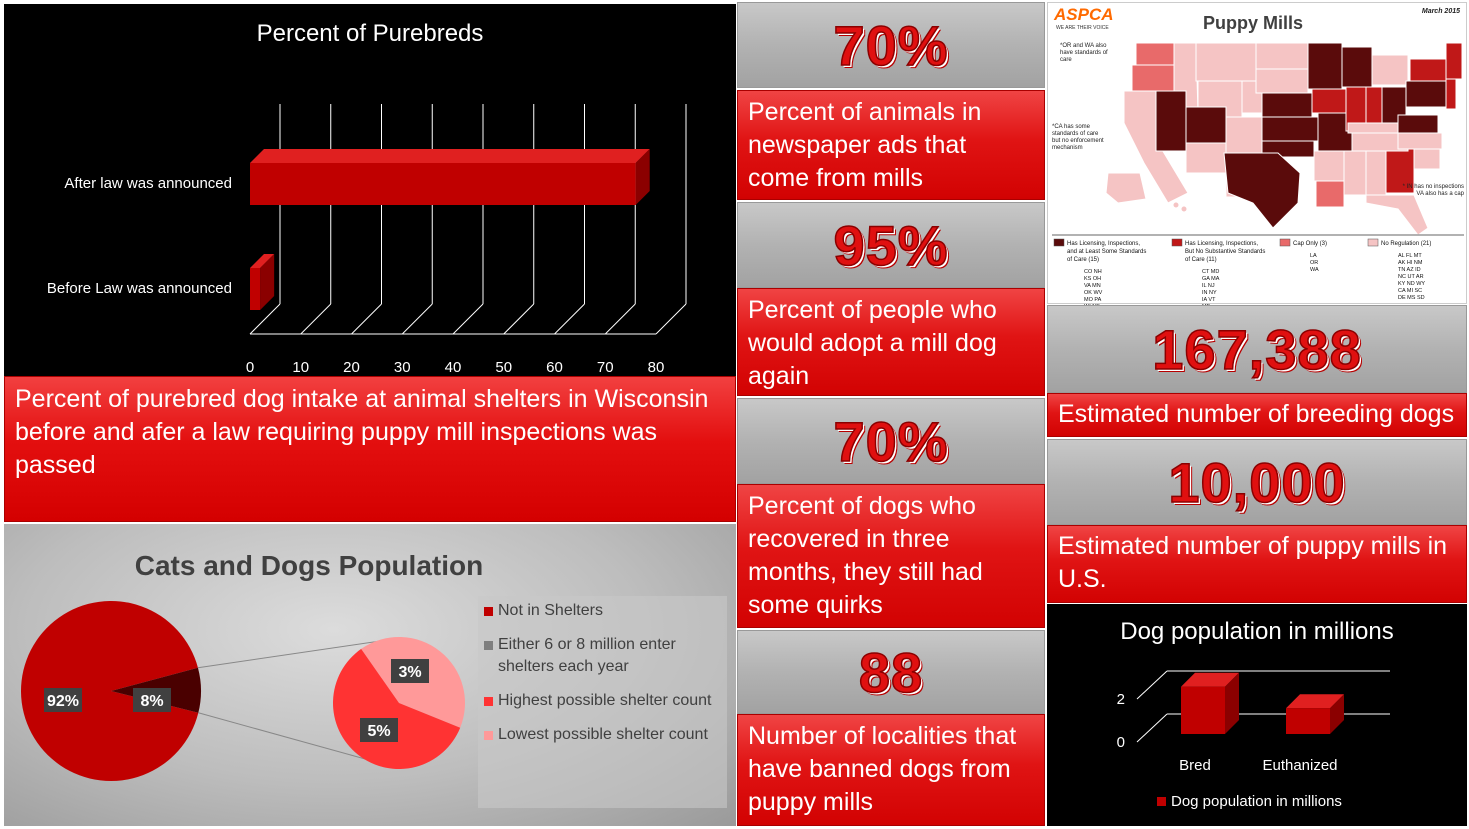 The image size is (1469, 829). I want to click on legend-label: Highest possible shelter count, so click(605, 700).